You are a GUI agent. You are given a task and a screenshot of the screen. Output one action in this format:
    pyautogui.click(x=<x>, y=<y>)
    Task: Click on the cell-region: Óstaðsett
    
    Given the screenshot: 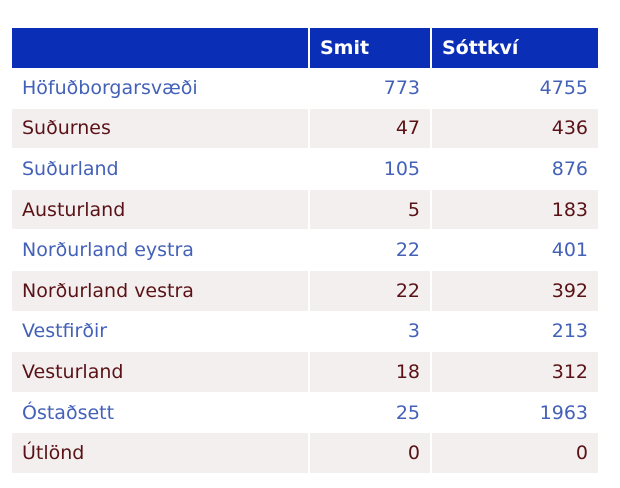 What is the action you would take?
    pyautogui.click(x=161, y=413)
    